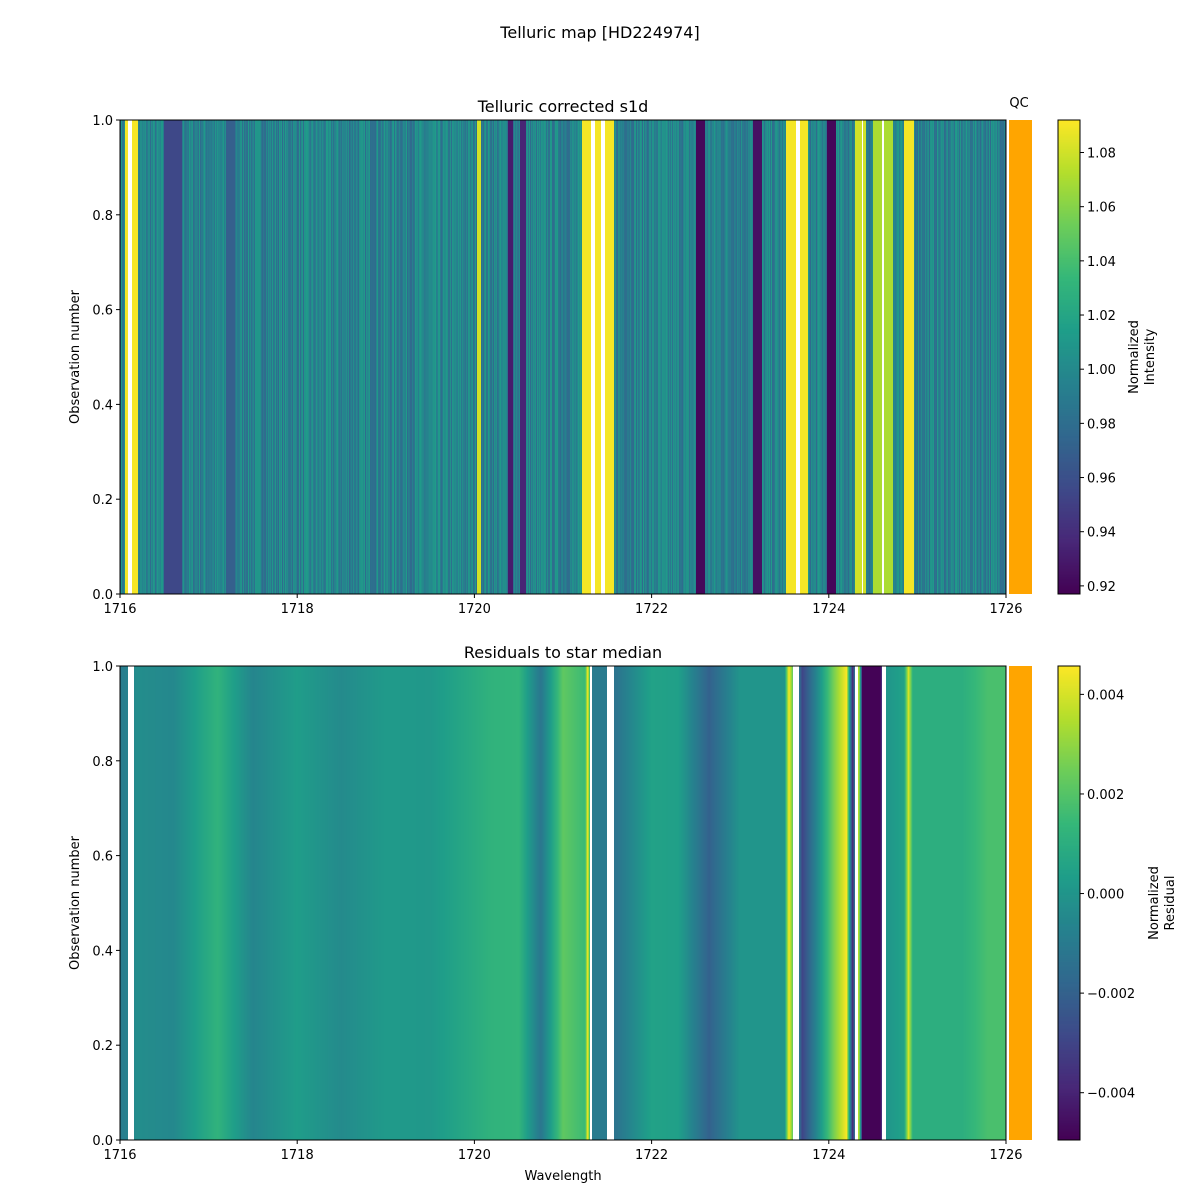  I want to click on figure-title: Telluric map [HD224974], so click(599, 32).